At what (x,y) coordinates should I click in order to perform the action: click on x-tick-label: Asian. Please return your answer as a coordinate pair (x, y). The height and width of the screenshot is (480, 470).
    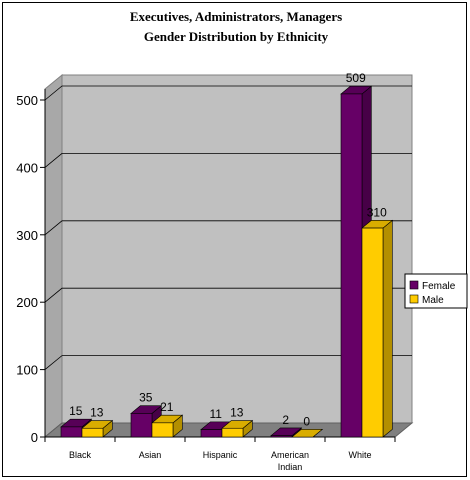
    Looking at the image, I should click on (150, 455).